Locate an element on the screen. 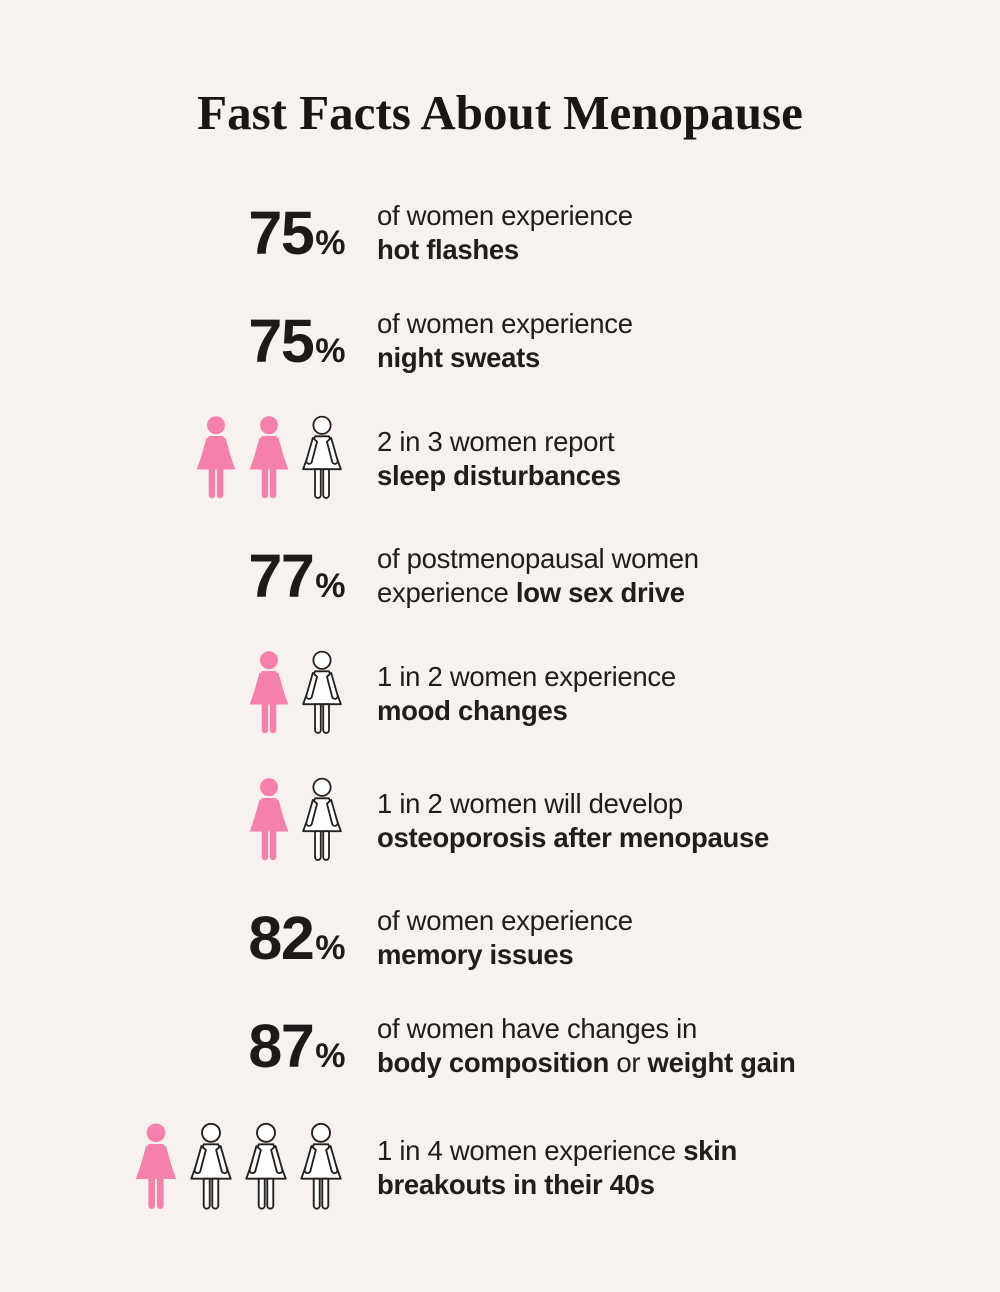  stat-value: 77 is located at coordinates (281, 575).